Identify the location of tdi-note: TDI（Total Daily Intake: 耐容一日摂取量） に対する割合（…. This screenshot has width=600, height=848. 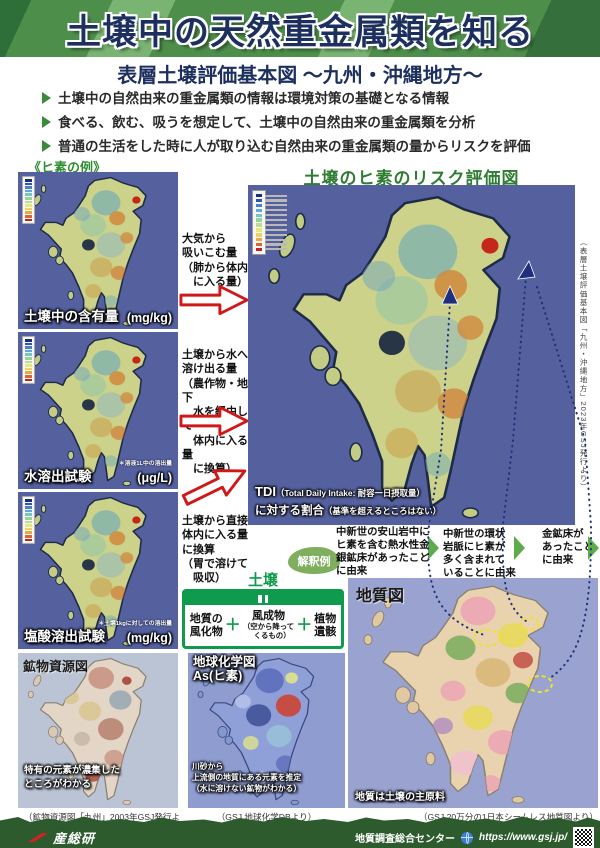
(348, 501).